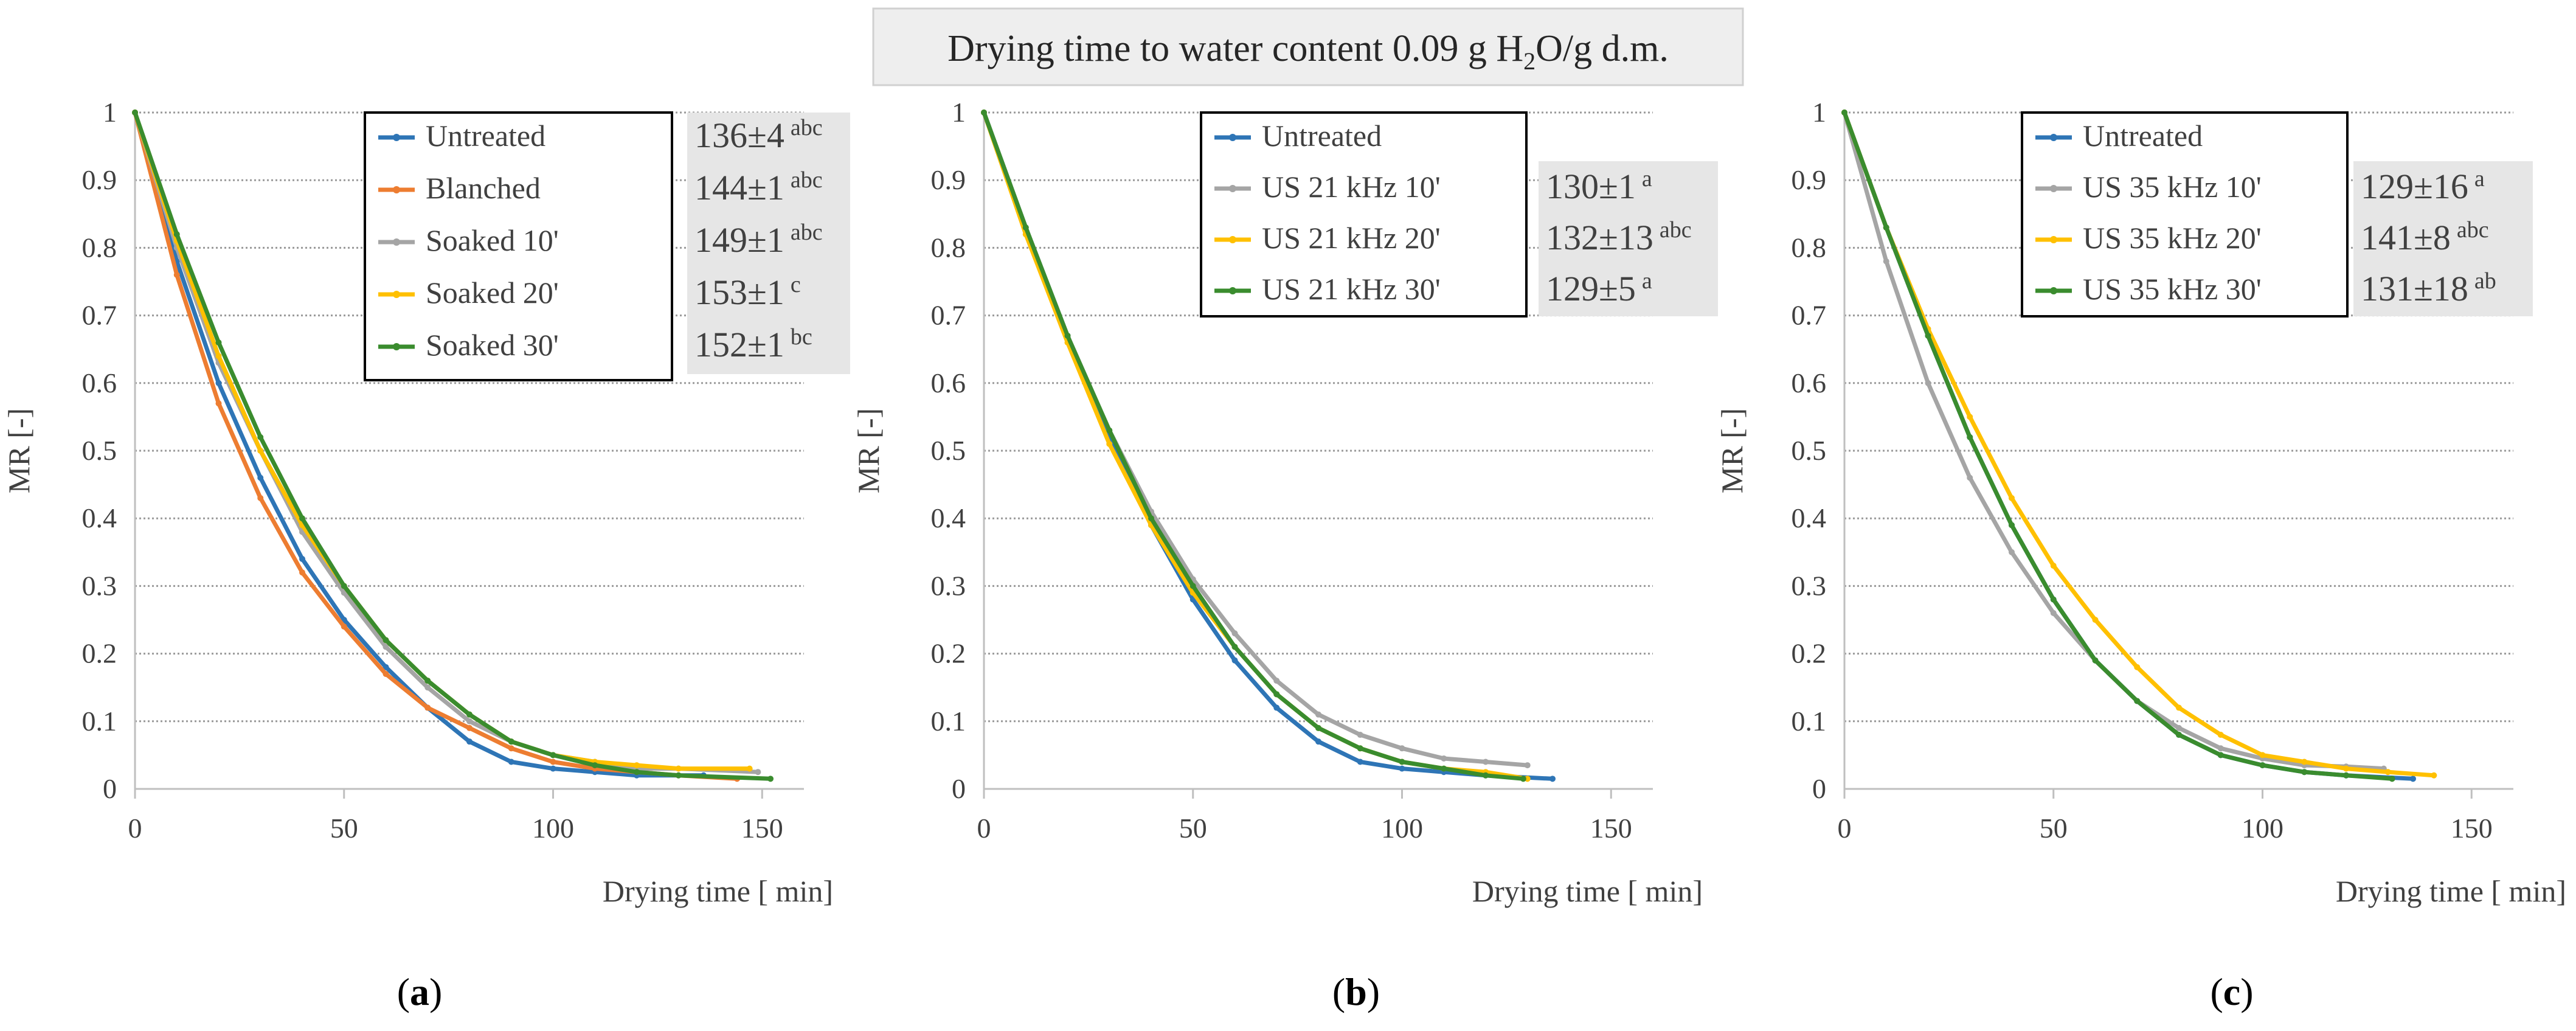 This screenshot has height=1031, width=2576. I want to click on legend-label-3: US 35 kHz 30', so click(2172, 289).